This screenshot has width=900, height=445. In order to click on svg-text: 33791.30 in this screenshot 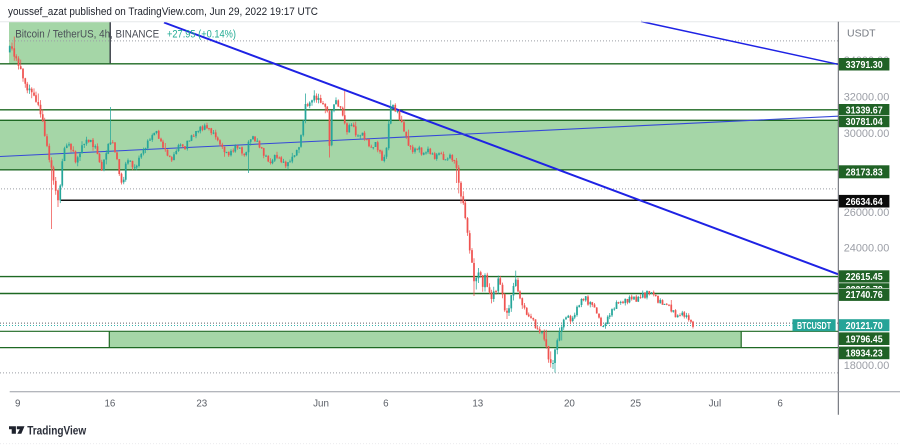, I will do `click(864, 65)`.